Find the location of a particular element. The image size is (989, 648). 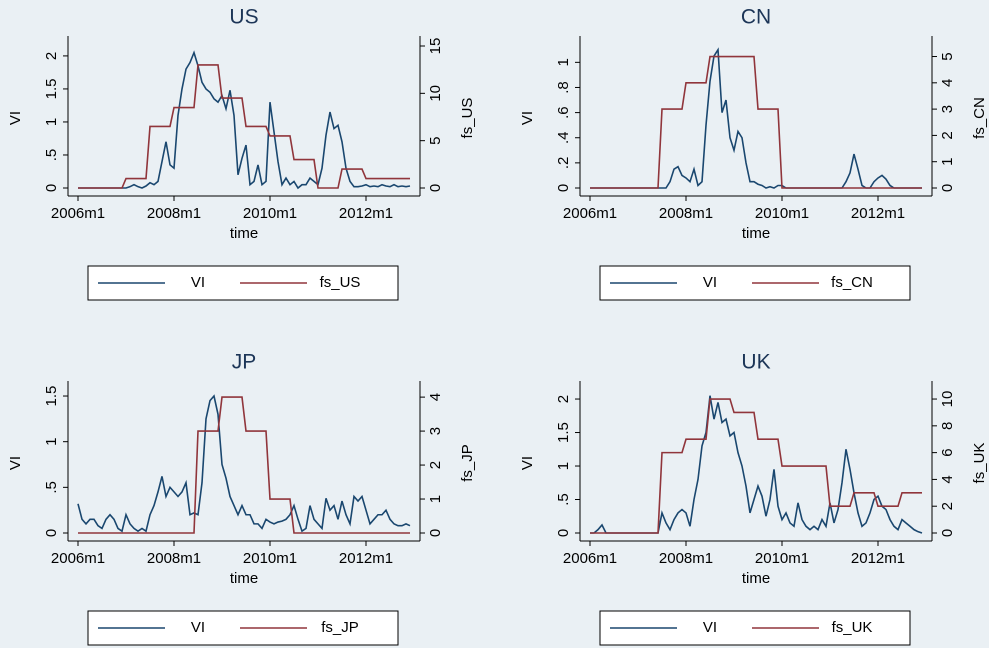

legend-label: fs_JP is located at coordinates (340, 627).